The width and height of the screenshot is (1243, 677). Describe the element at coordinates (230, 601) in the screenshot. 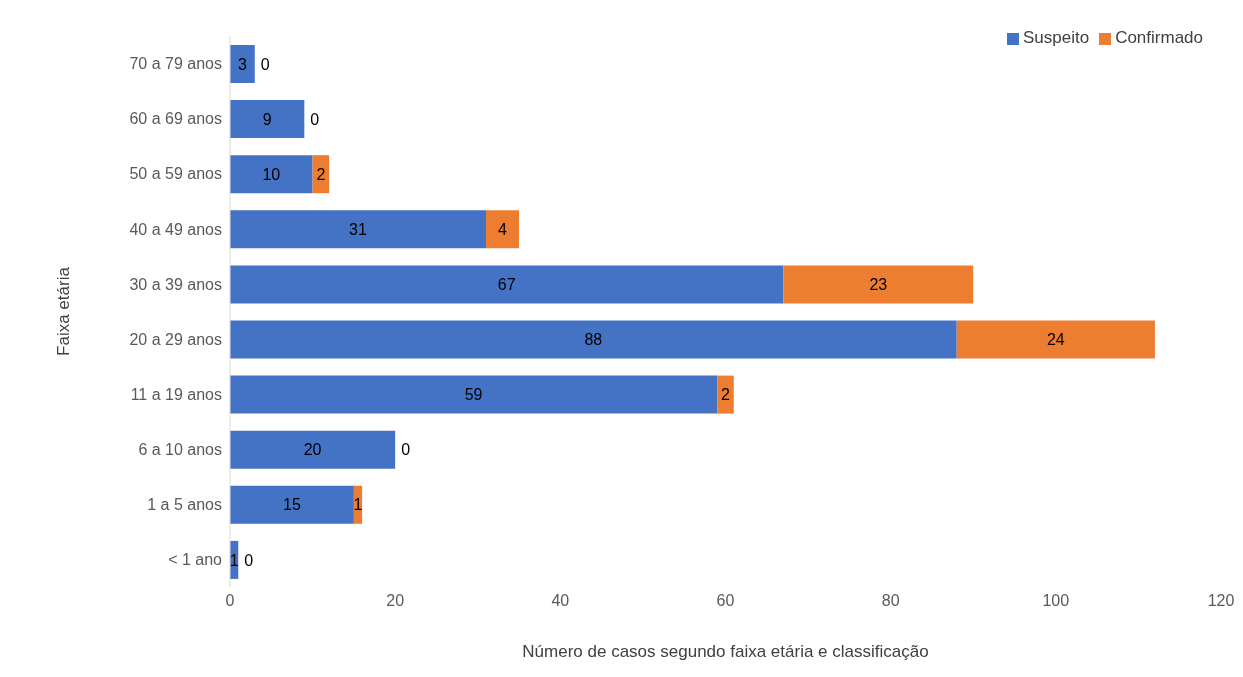

I see `x-tick-label: 0` at that location.